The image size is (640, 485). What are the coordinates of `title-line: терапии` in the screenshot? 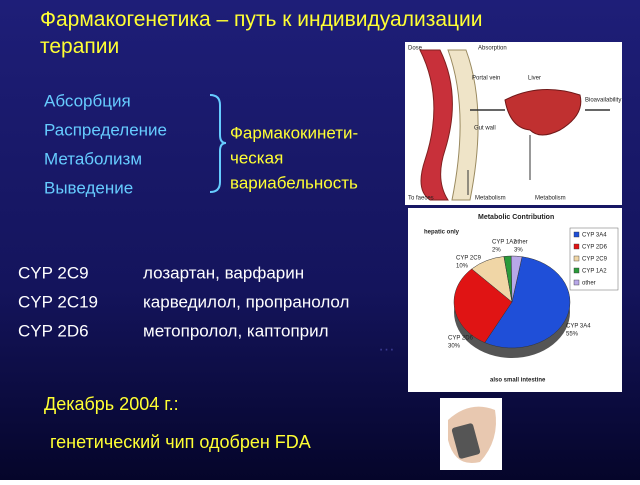 It's located at (79, 46).